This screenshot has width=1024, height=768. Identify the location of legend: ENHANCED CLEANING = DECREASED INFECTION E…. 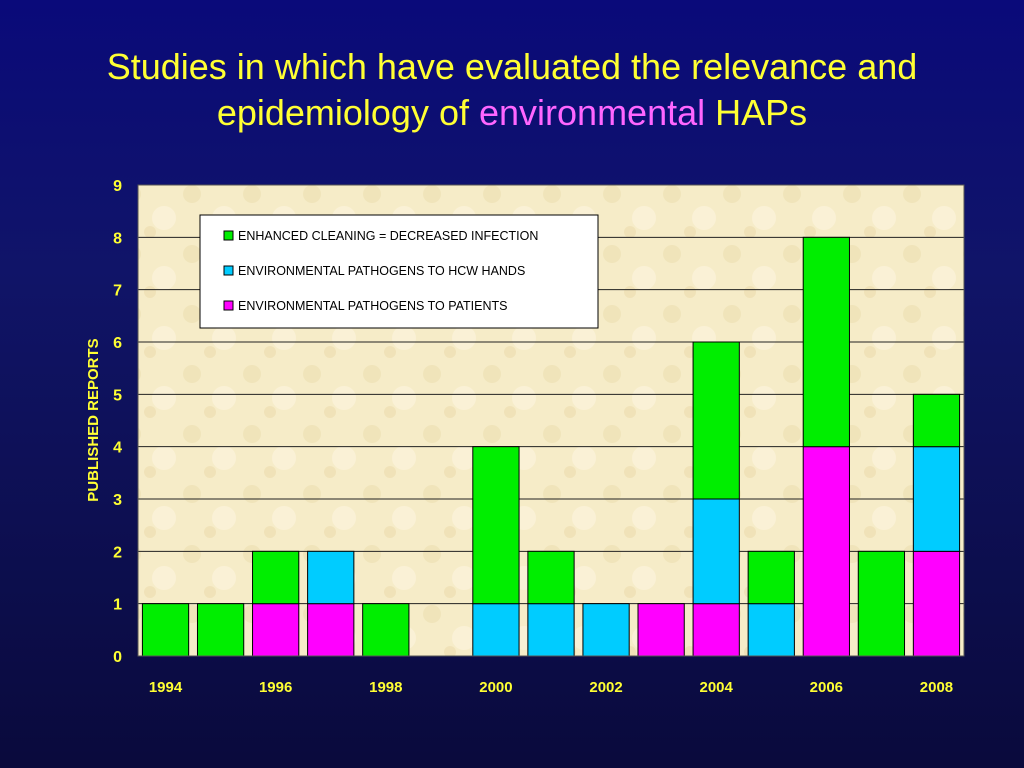
(399, 271).